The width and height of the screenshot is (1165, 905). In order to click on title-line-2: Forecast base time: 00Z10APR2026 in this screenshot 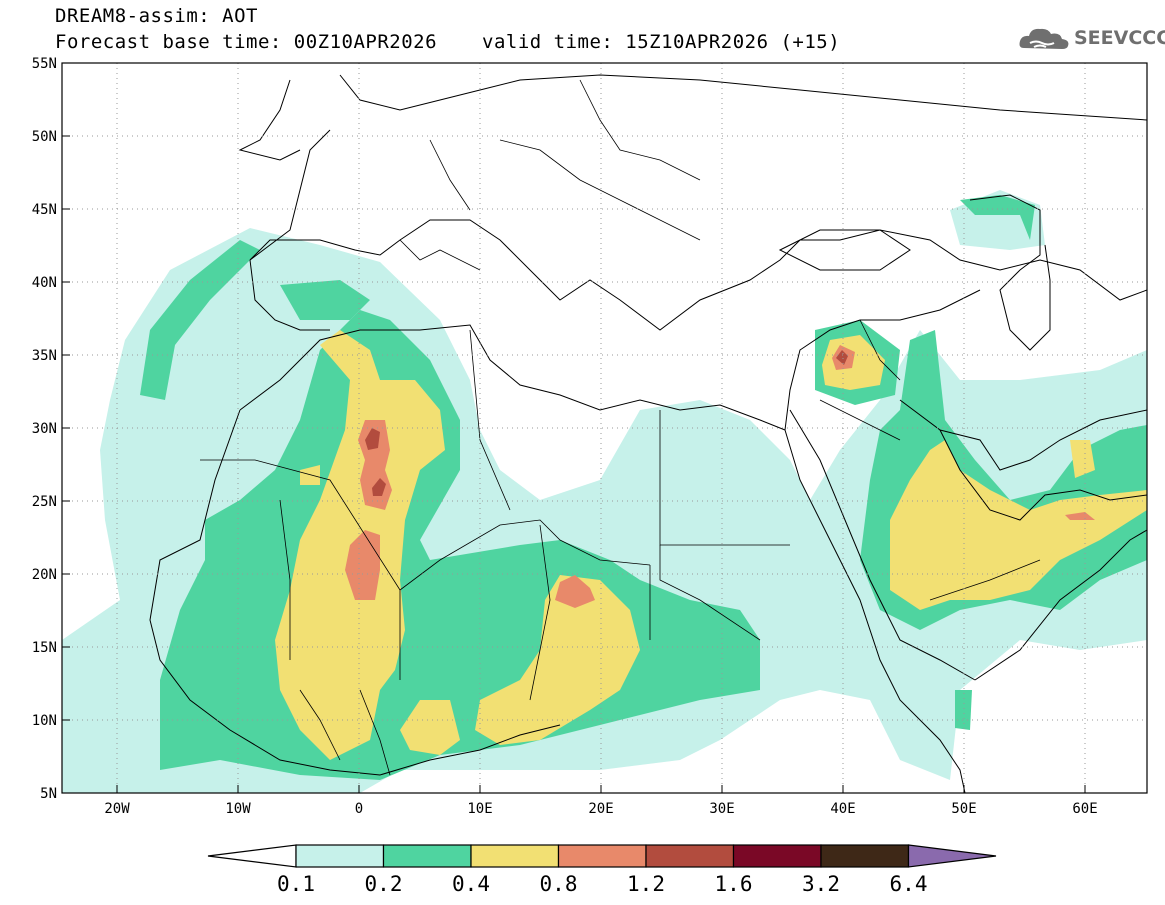, I will do `click(246, 42)`.